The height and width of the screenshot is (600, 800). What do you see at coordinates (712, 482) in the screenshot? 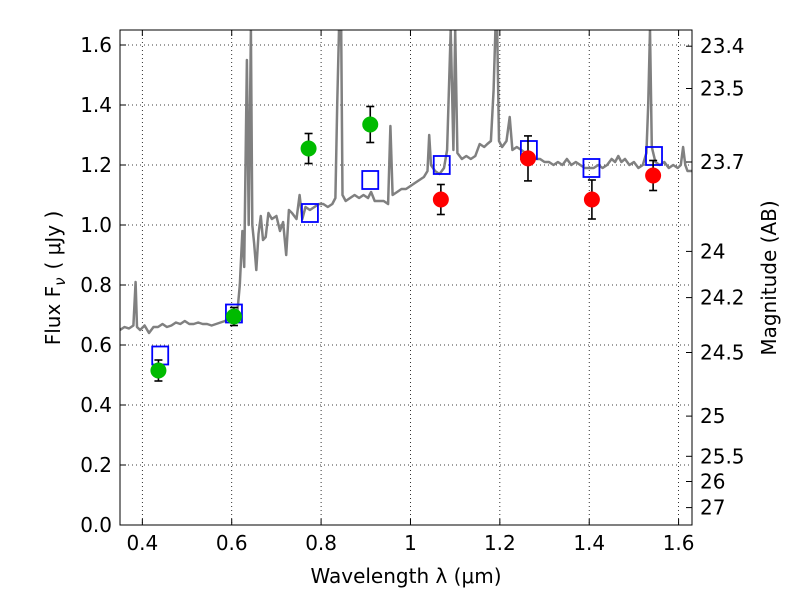
I see `y2-tick-label: 26` at bounding box center [712, 482].